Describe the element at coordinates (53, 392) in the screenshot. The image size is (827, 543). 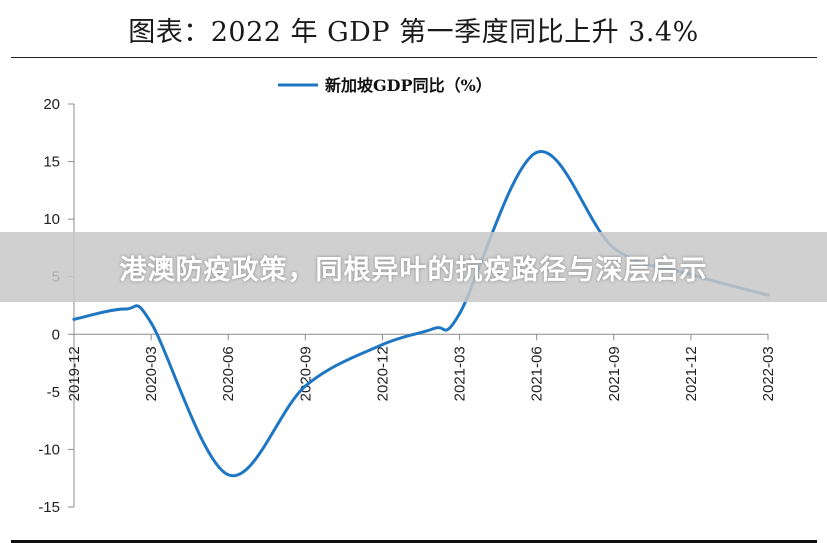
I see `y-tick-label: -5` at that location.